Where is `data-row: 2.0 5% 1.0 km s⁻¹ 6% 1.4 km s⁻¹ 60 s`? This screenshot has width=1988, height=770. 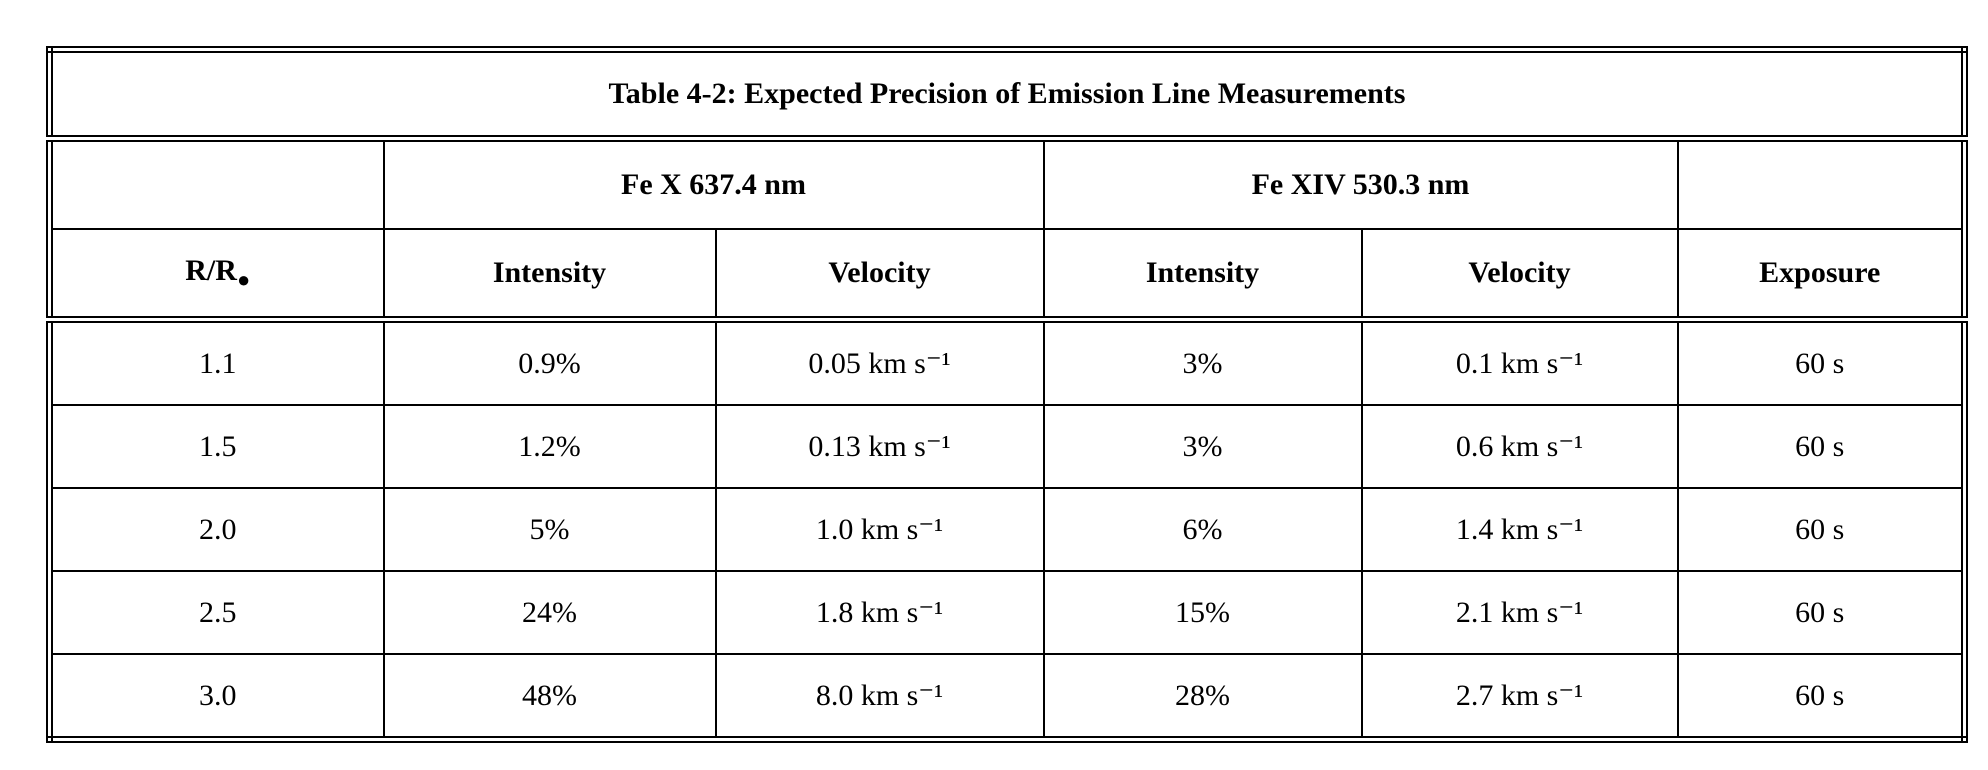 data-row: 2.0 5% 1.0 km s⁻¹ 6% 1.4 km s⁻¹ 60 s is located at coordinates (1007, 529).